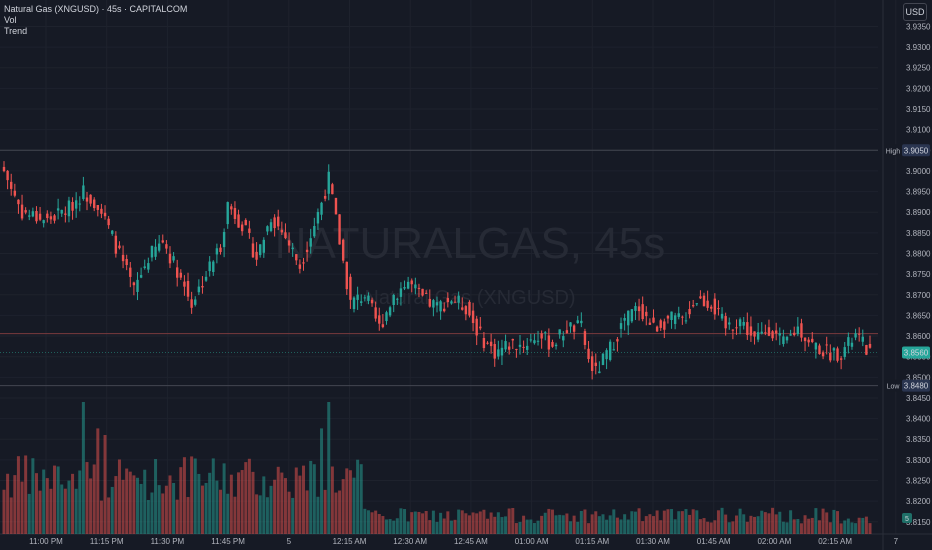 The height and width of the screenshot is (550, 932). I want to click on y-tick-label: 3.8450, so click(918, 398).